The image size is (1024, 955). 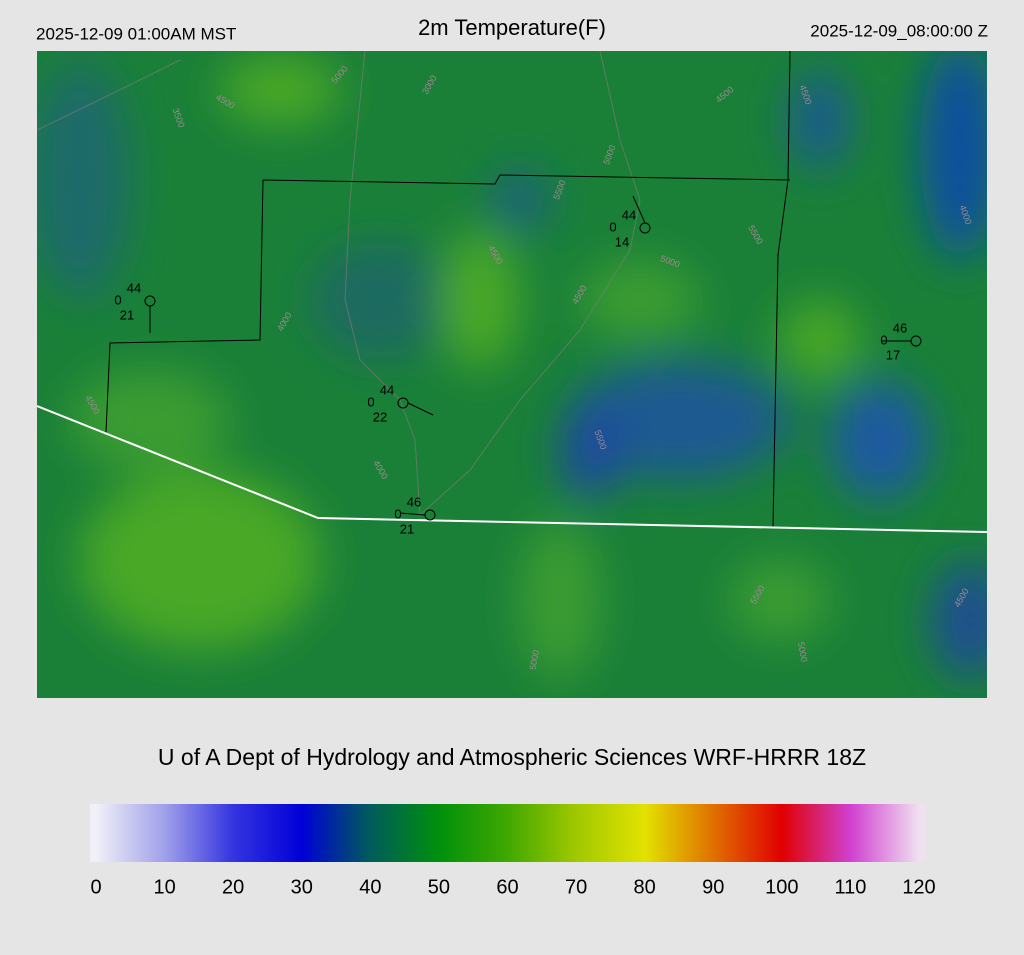 I want to click on colorbar-tick-label: 30, so click(x=302, y=887).